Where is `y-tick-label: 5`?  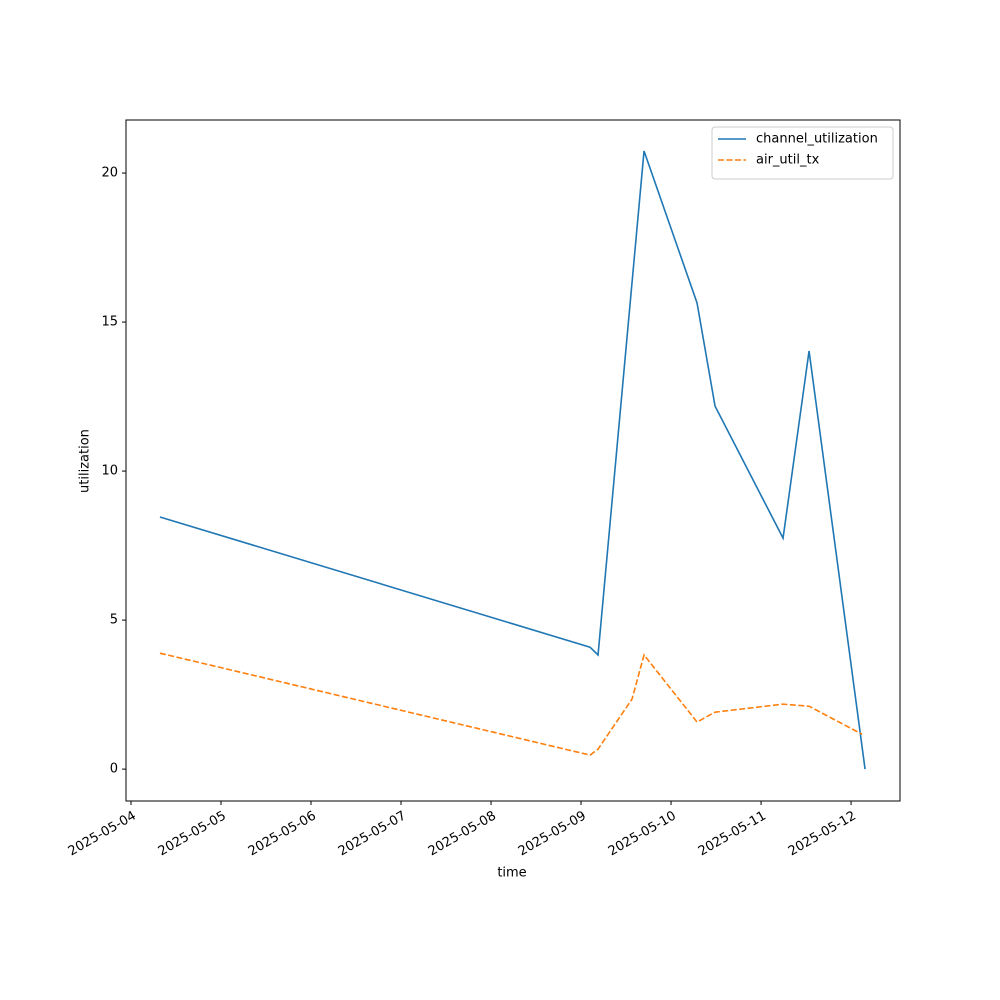
y-tick-label: 5 is located at coordinates (114, 620).